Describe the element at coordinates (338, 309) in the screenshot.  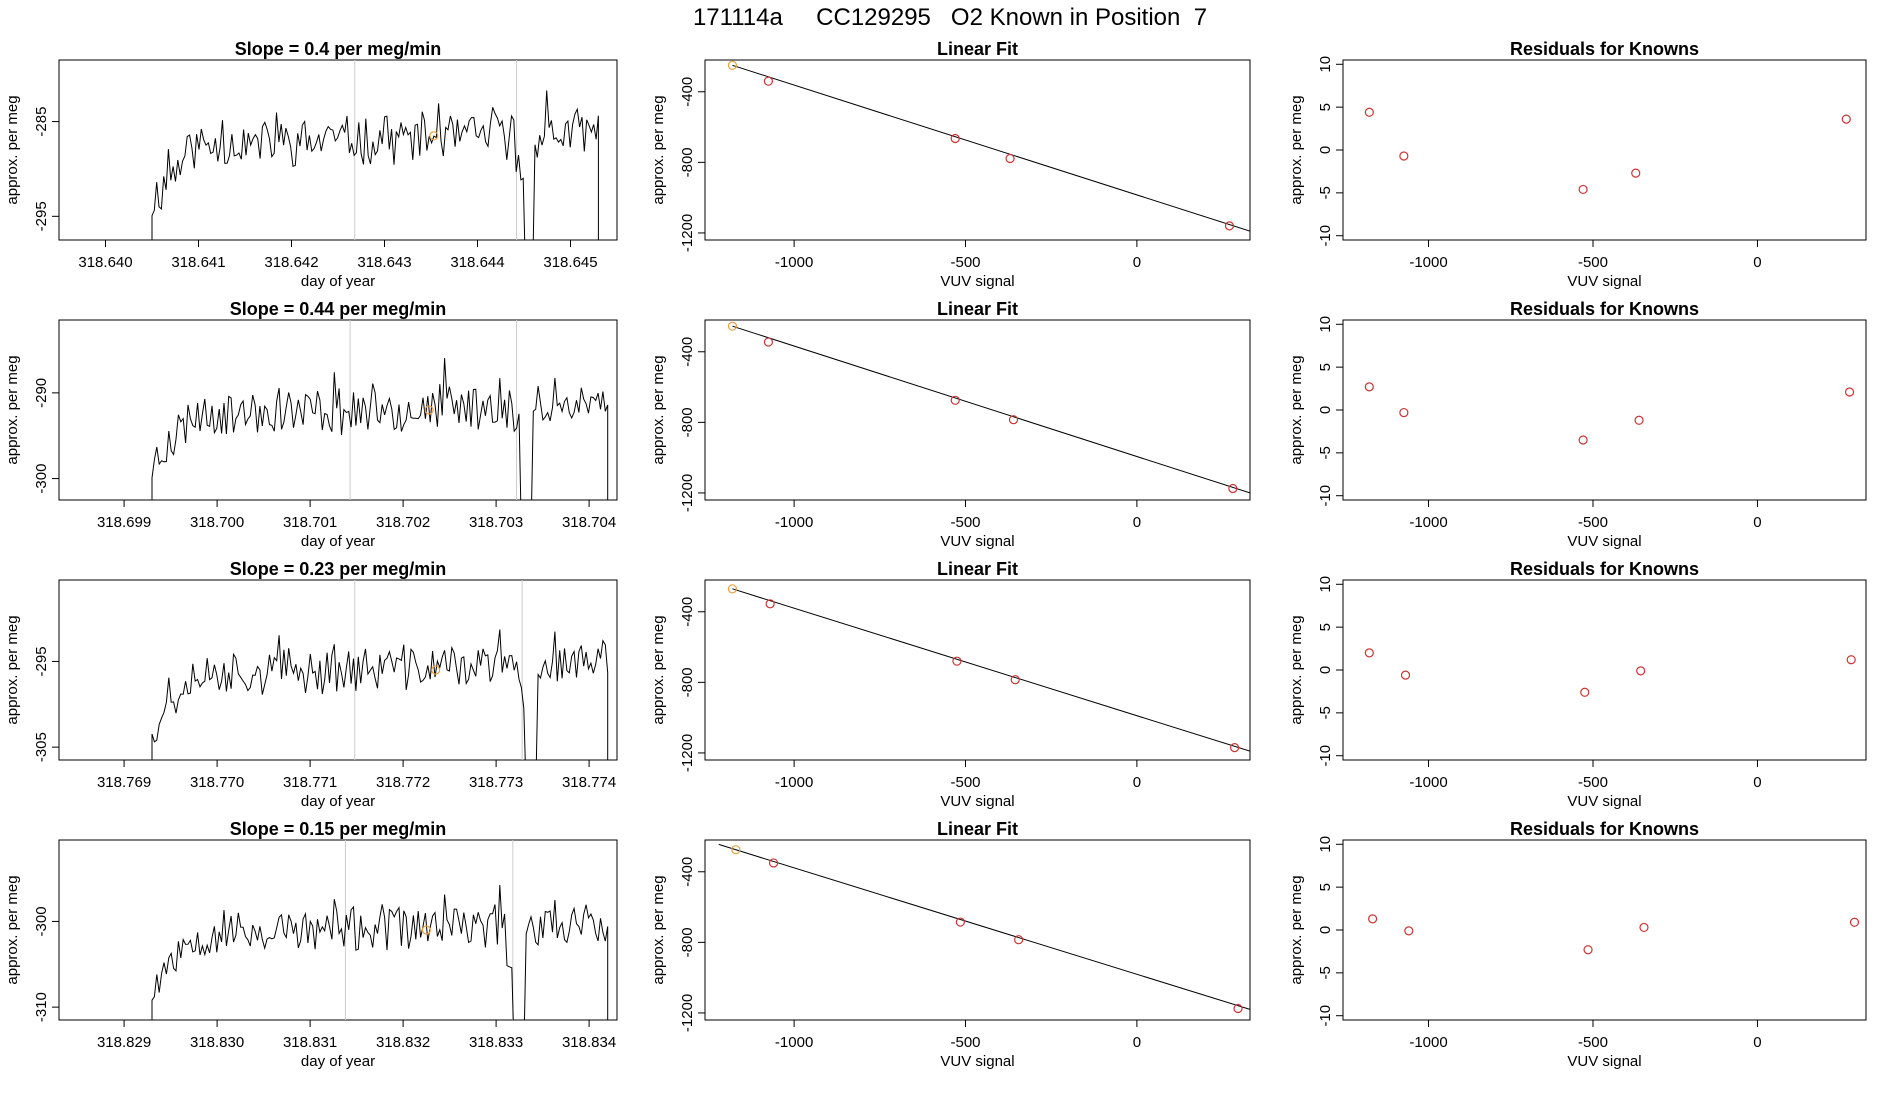
I see `panel-title: Slope = 0.44 per meg/min` at that location.